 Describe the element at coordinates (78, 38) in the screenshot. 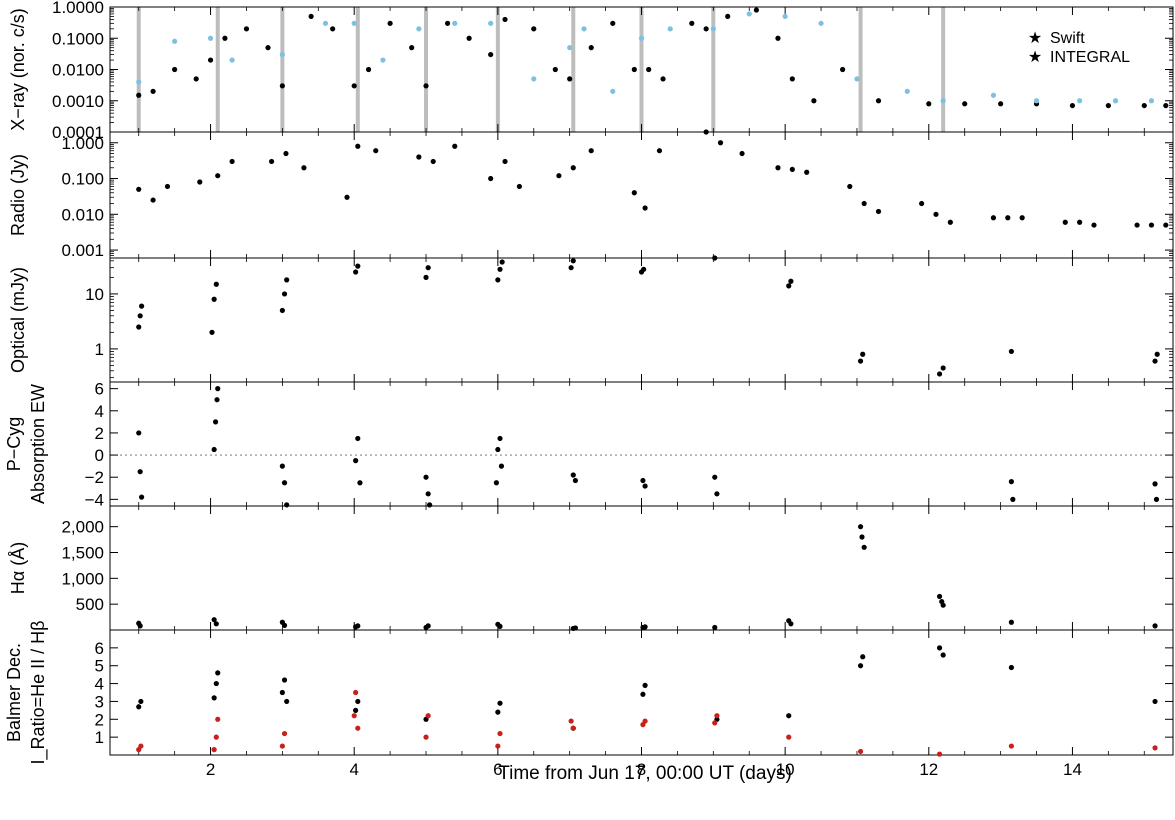

I see `y-tick-label: 0.1000` at that location.